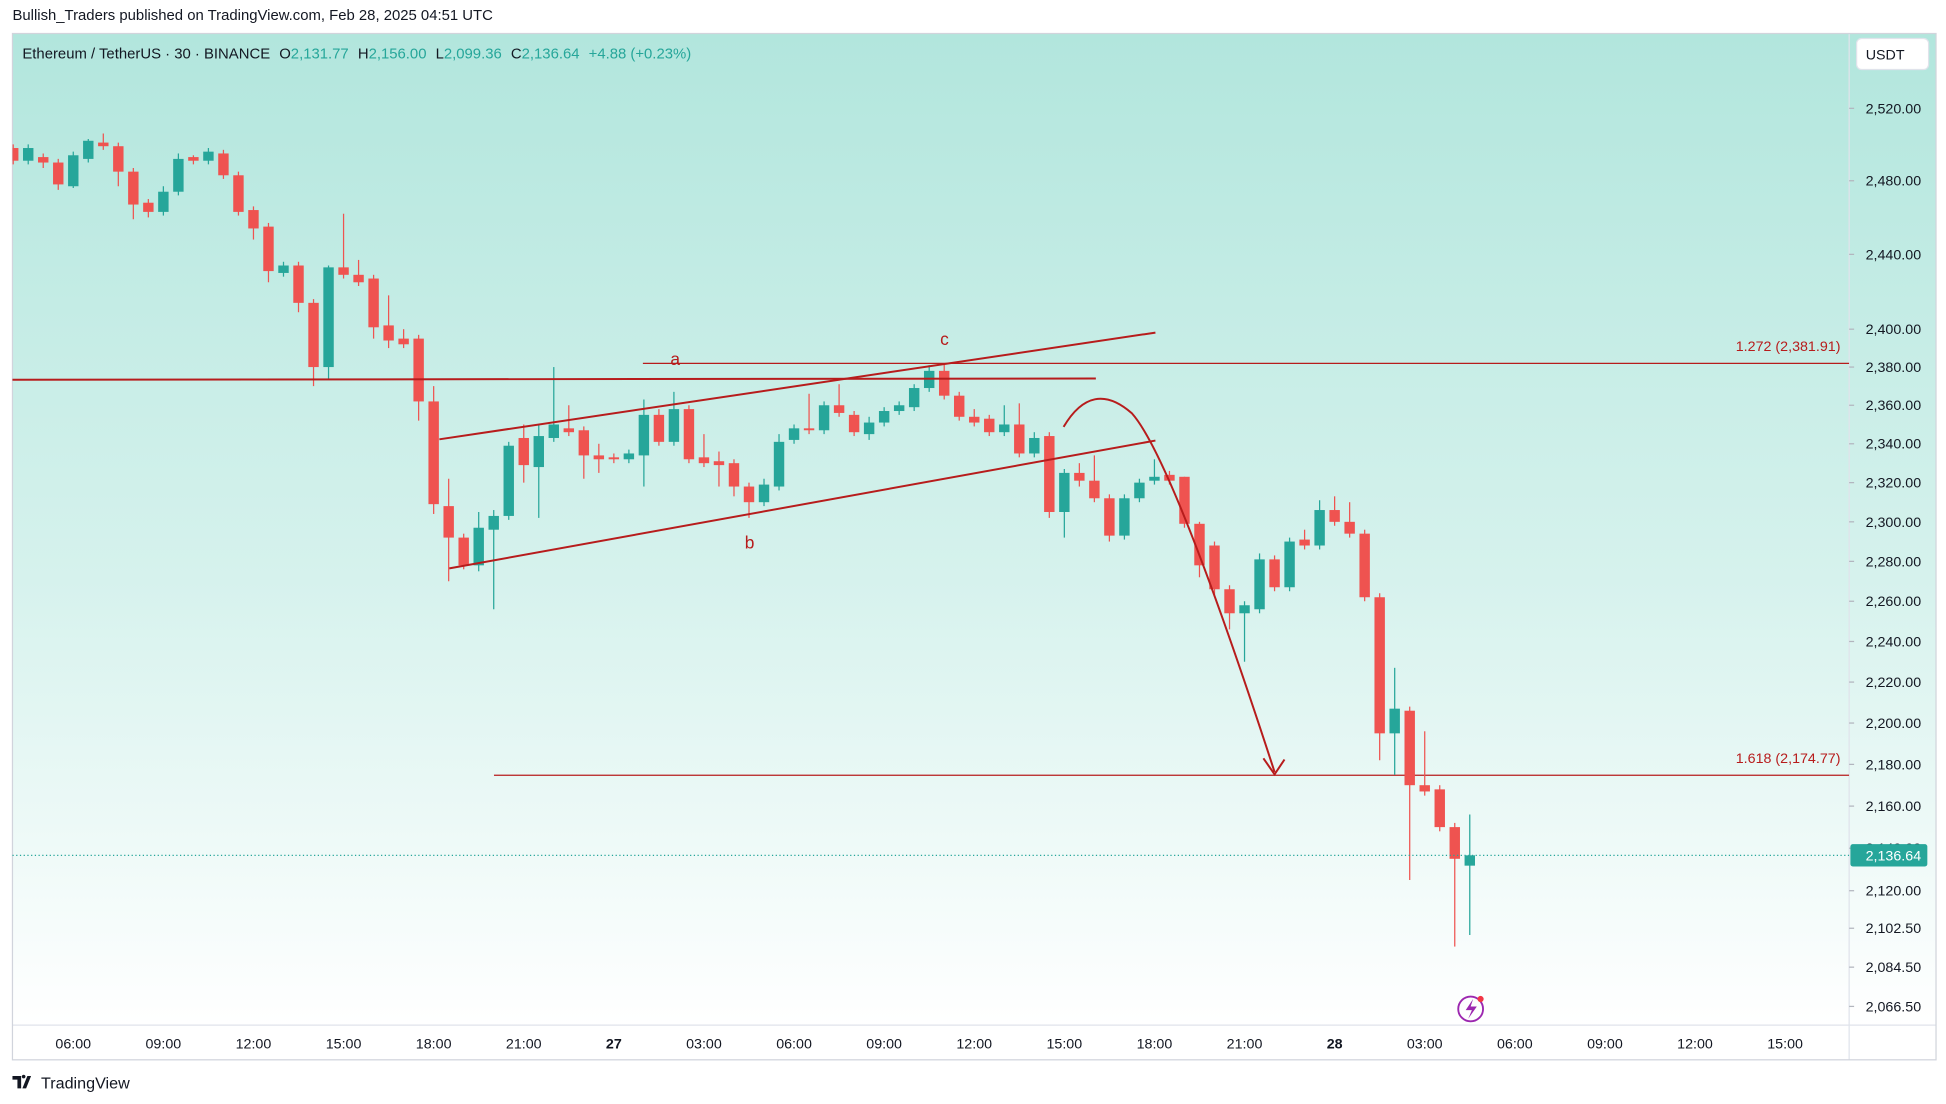  What do you see at coordinates (1885, 56) in the screenshot?
I see `currency-label: USDT` at bounding box center [1885, 56].